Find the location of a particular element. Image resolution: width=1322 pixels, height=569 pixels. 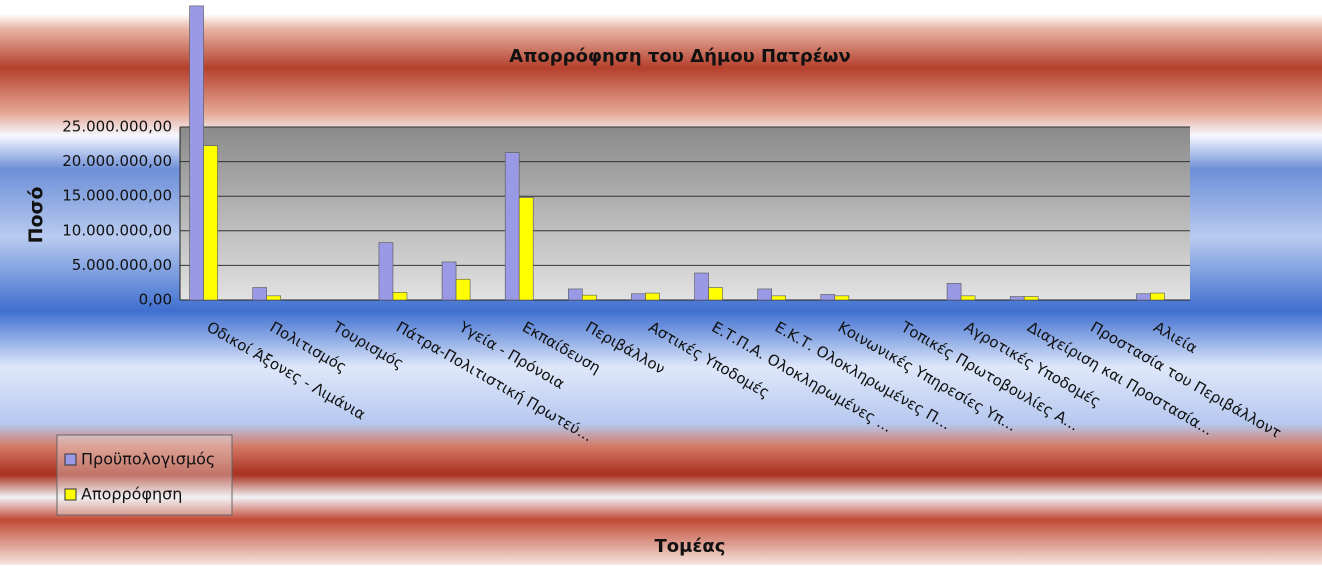

y-tick-label: 20.000.000,00 is located at coordinates (117, 161).